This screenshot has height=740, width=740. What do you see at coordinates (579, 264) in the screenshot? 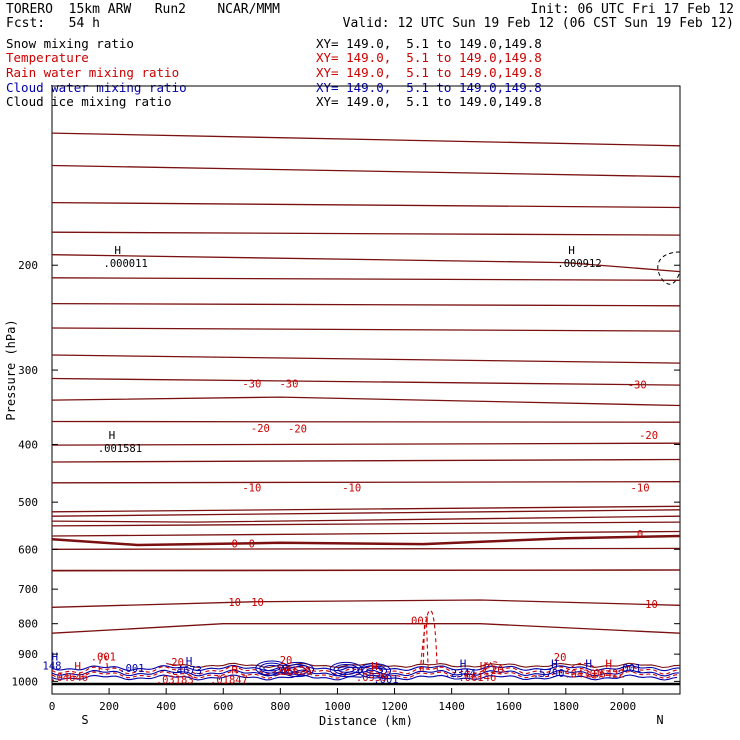
I see `extremum-value: .000912` at bounding box center [579, 264].